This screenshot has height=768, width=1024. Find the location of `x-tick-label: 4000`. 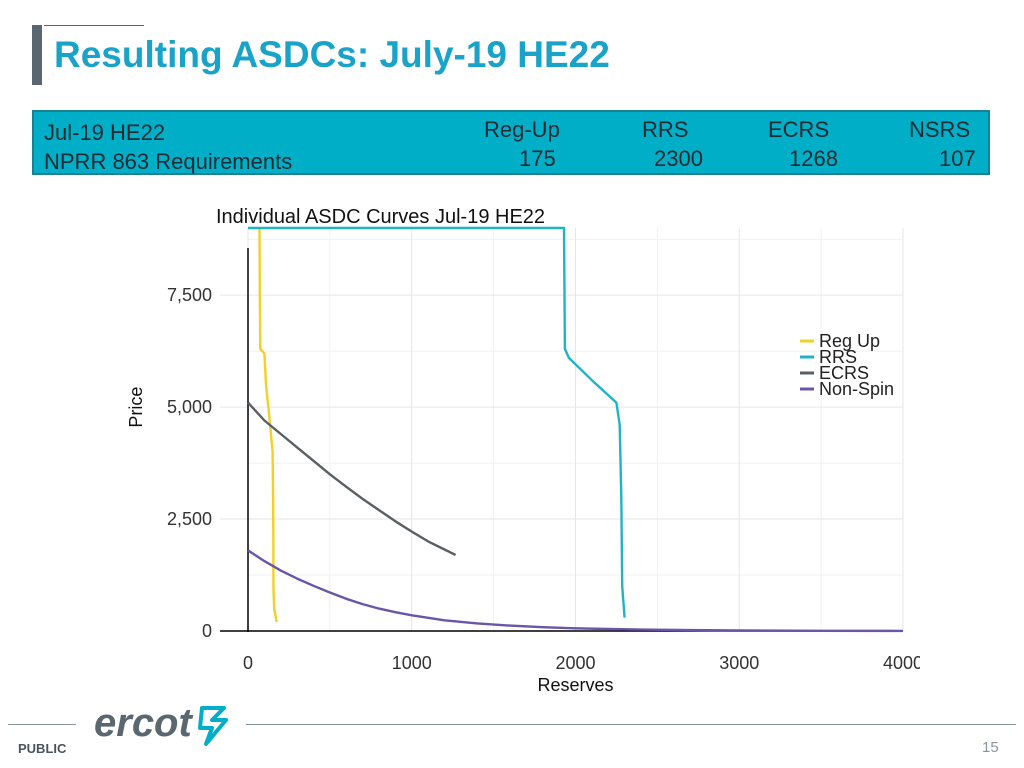

x-tick-label: 4000 is located at coordinates (901, 663).